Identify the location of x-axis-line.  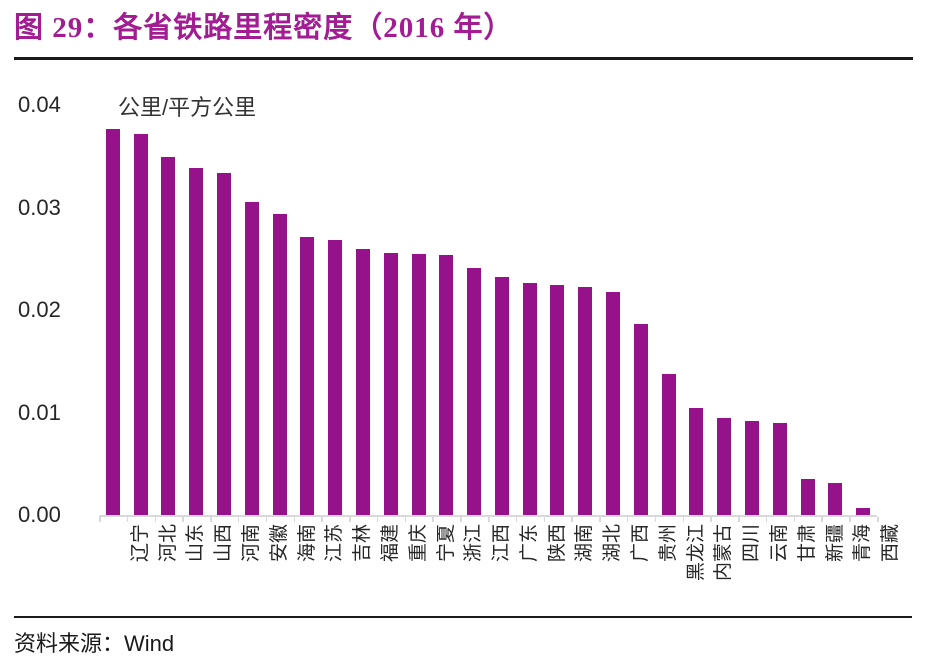
(488, 516).